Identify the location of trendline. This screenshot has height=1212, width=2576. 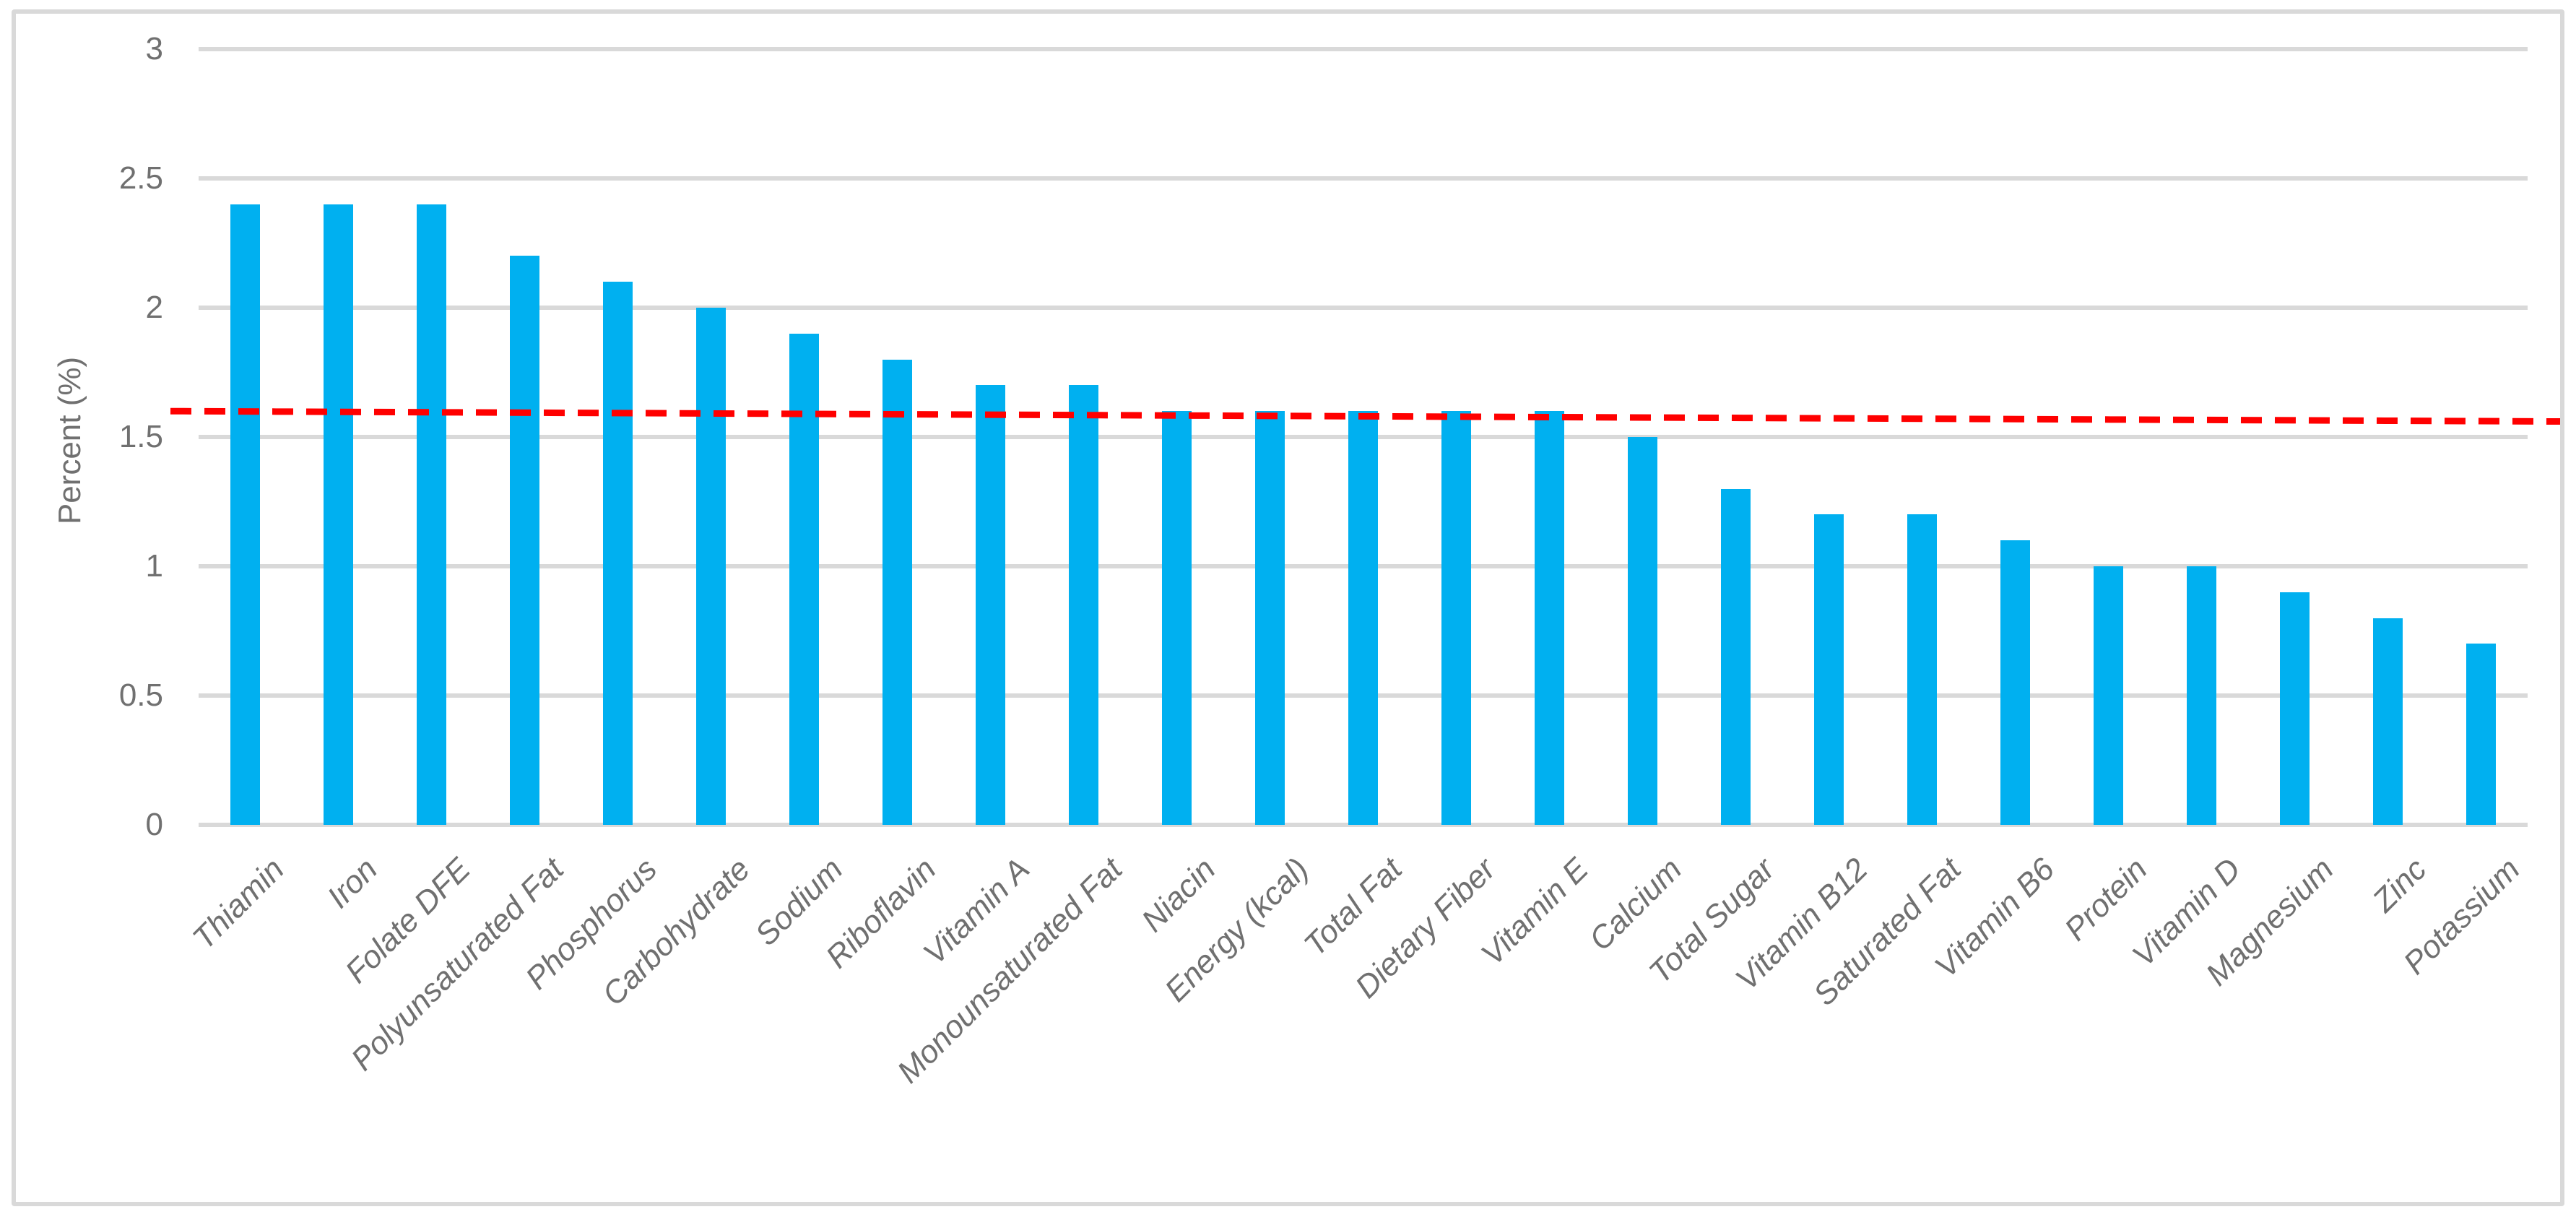
(1365, 416).